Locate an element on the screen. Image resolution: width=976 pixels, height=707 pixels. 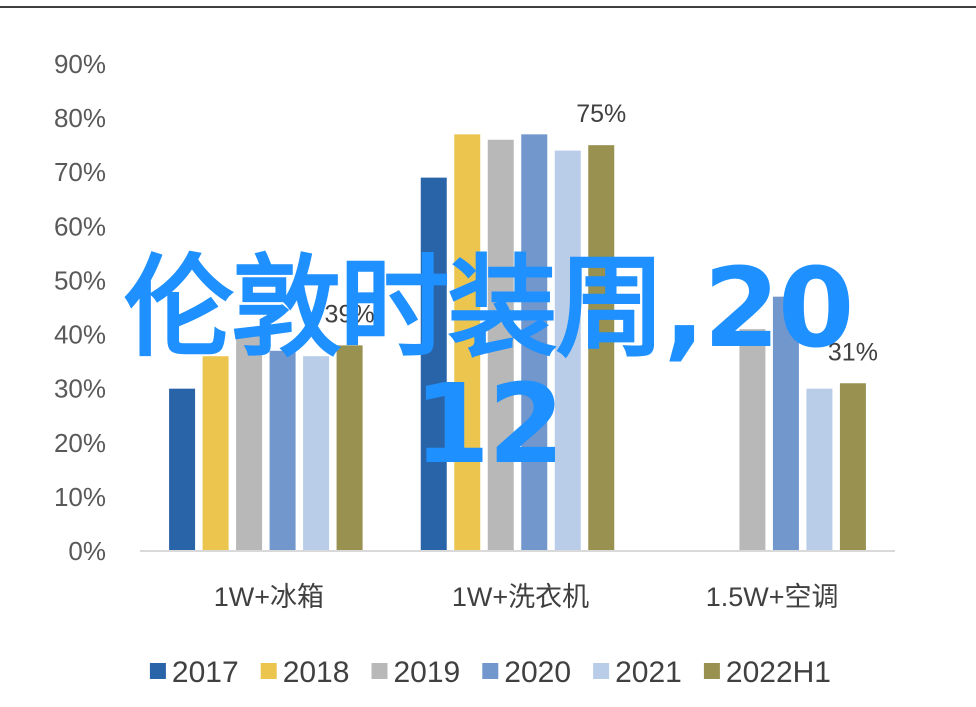
y-axis-ticks: 0% 10% 20% 30% 40% 50% 60% 70% 80% 90% is located at coordinates (80, 307).